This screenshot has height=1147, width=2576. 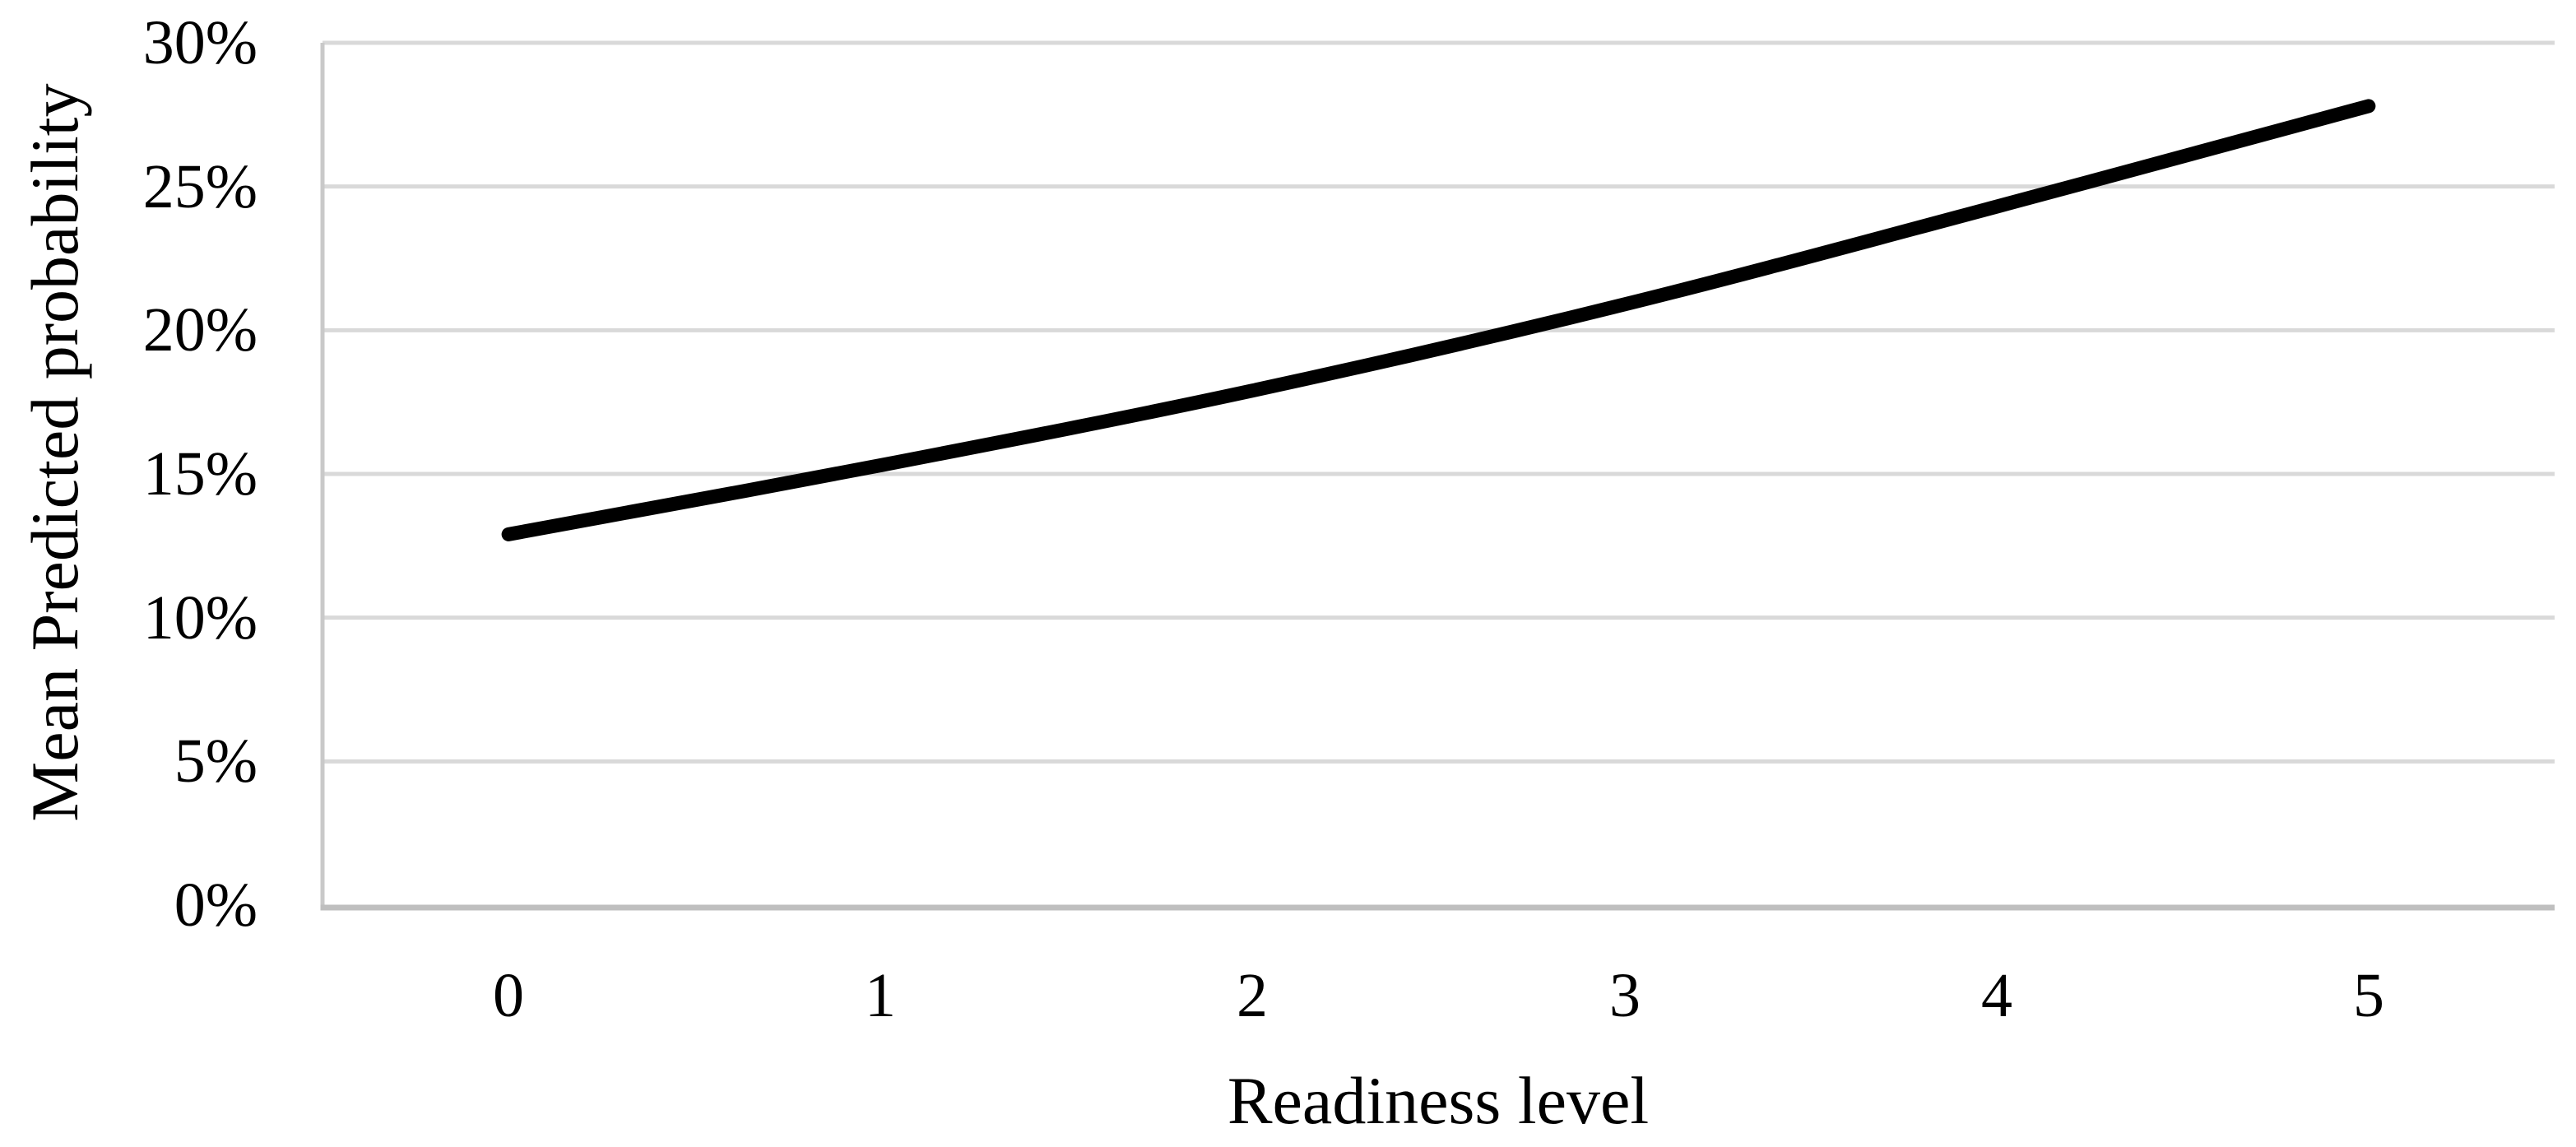 I want to click on y-tick-label: 0%, so click(x=216, y=905).